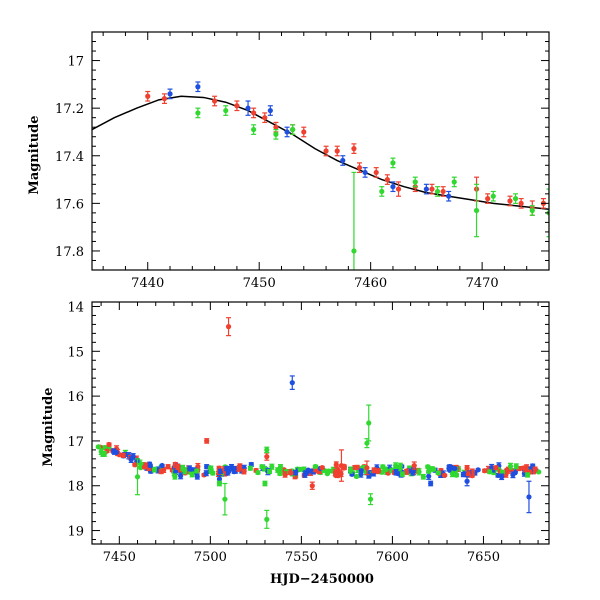 The width and height of the screenshot is (600, 600). What do you see at coordinates (320, 153) in the screenshot?
I see `model-fit-curve` at bounding box center [320, 153].